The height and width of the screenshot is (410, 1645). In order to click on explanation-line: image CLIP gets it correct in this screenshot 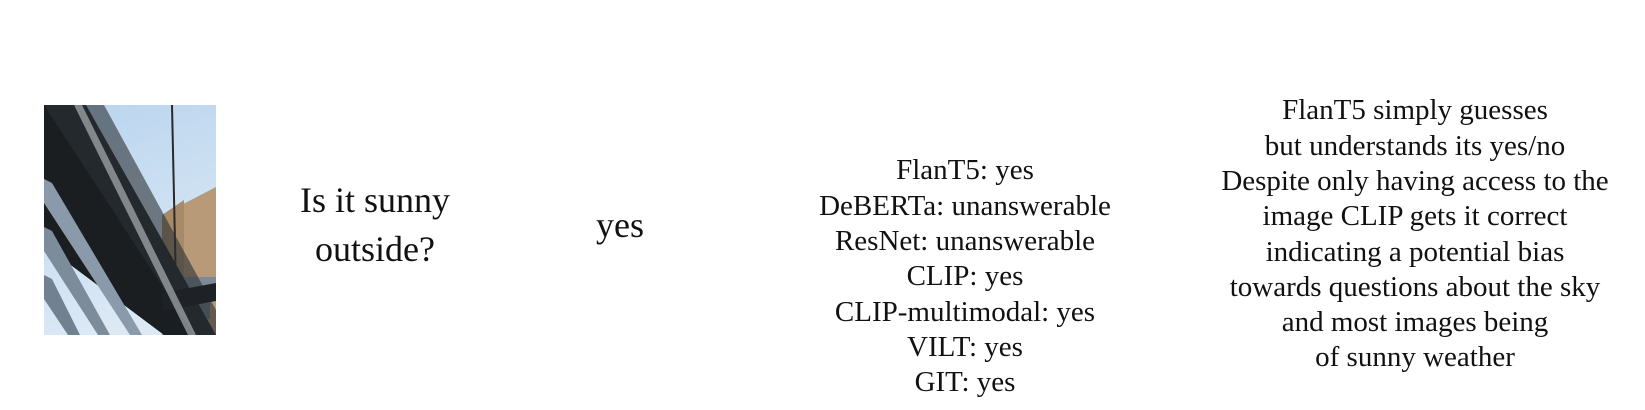, I will do `click(1415, 216)`.